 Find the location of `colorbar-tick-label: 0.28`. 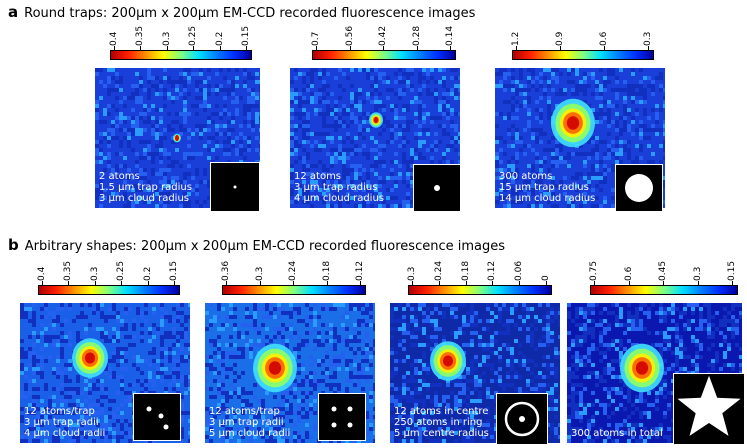

colorbar-tick-label: 0.28 is located at coordinates (417, 36).